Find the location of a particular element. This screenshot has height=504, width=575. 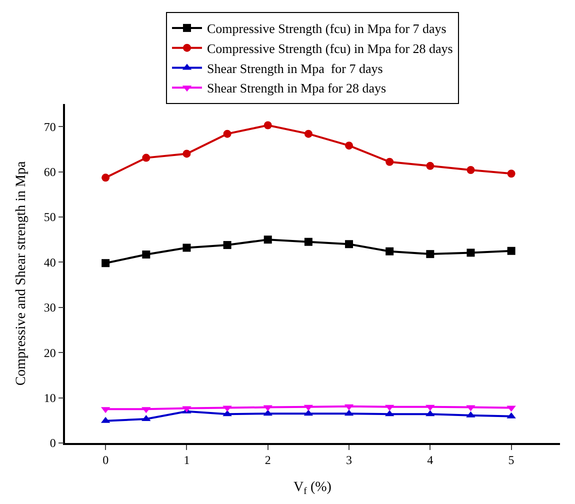

y-tick-label: 10 is located at coordinates (50, 398).